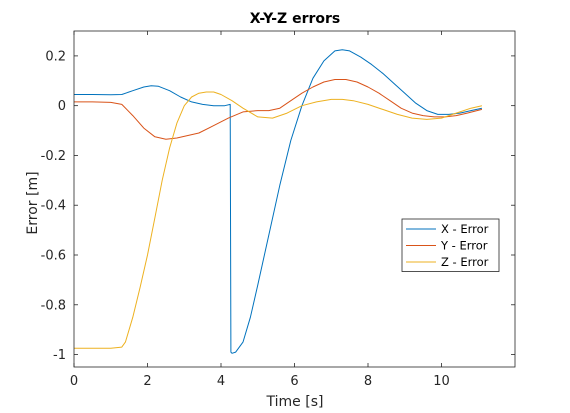 The height and width of the screenshot is (413, 570). I want to click on x-tick-label: 4, so click(221, 381).